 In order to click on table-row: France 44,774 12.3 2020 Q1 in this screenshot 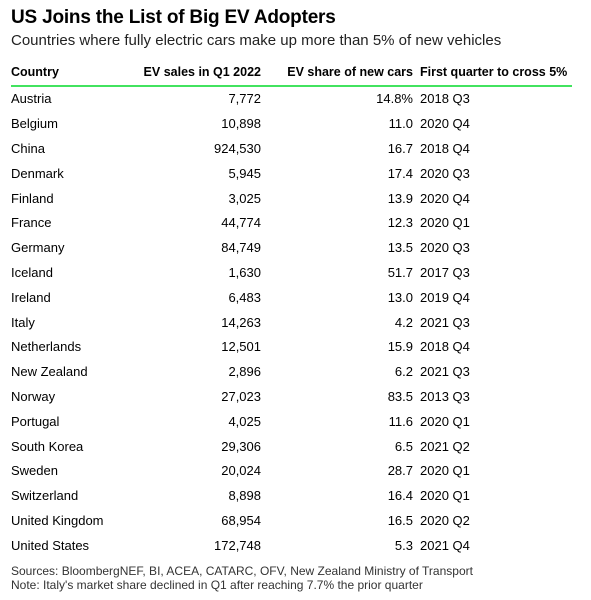, I will do `click(291, 223)`.